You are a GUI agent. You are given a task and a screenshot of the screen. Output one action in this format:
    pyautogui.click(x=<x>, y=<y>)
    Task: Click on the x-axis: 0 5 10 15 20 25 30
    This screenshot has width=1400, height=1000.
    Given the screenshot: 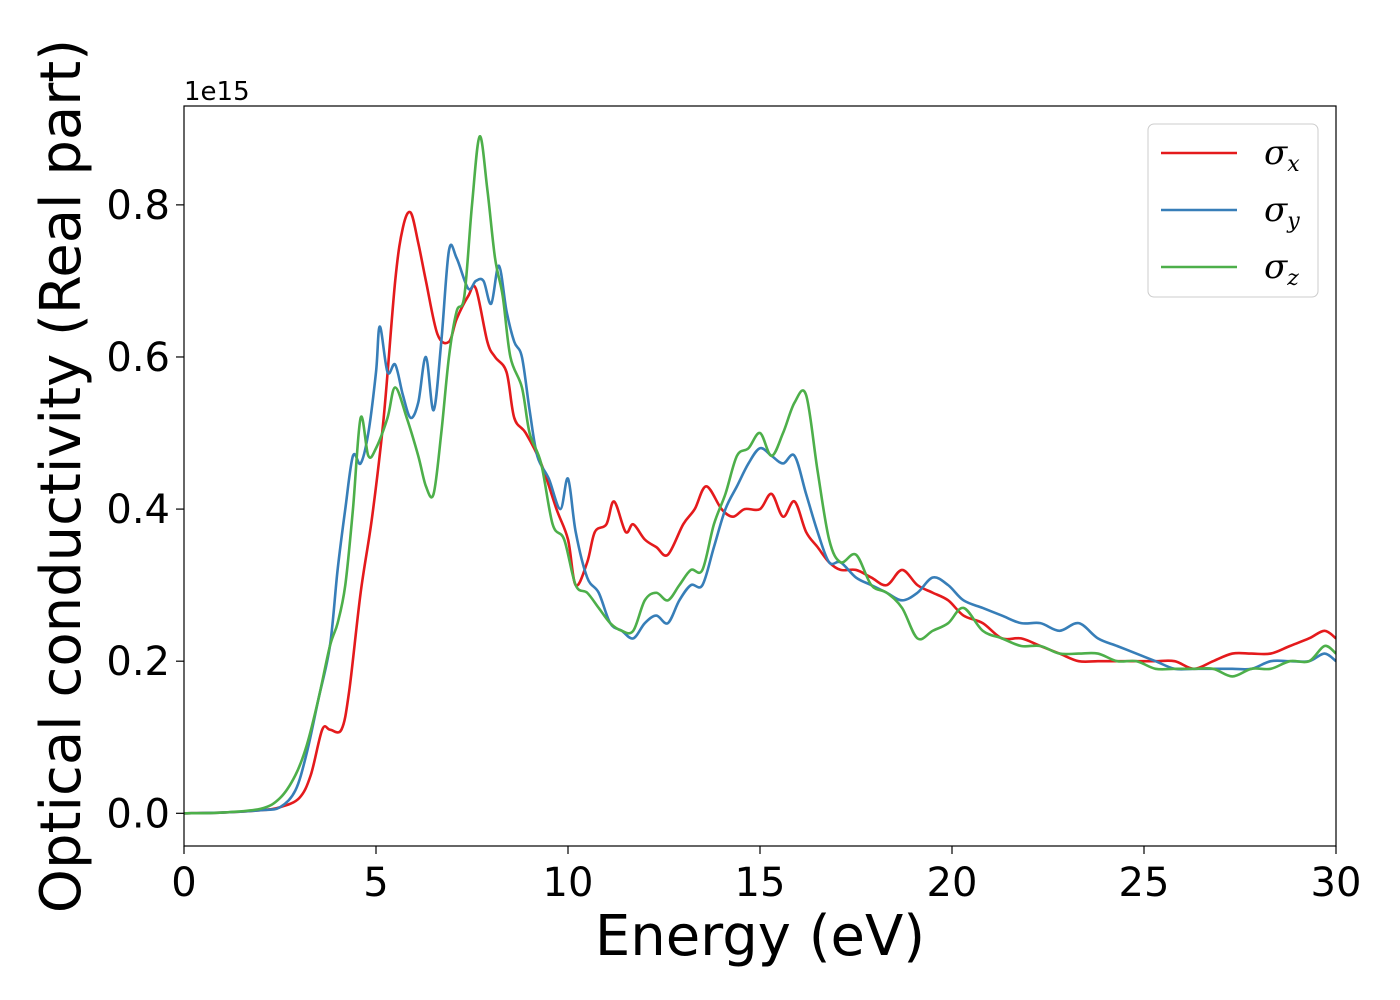 What is the action you would take?
    pyautogui.click(x=766, y=876)
    